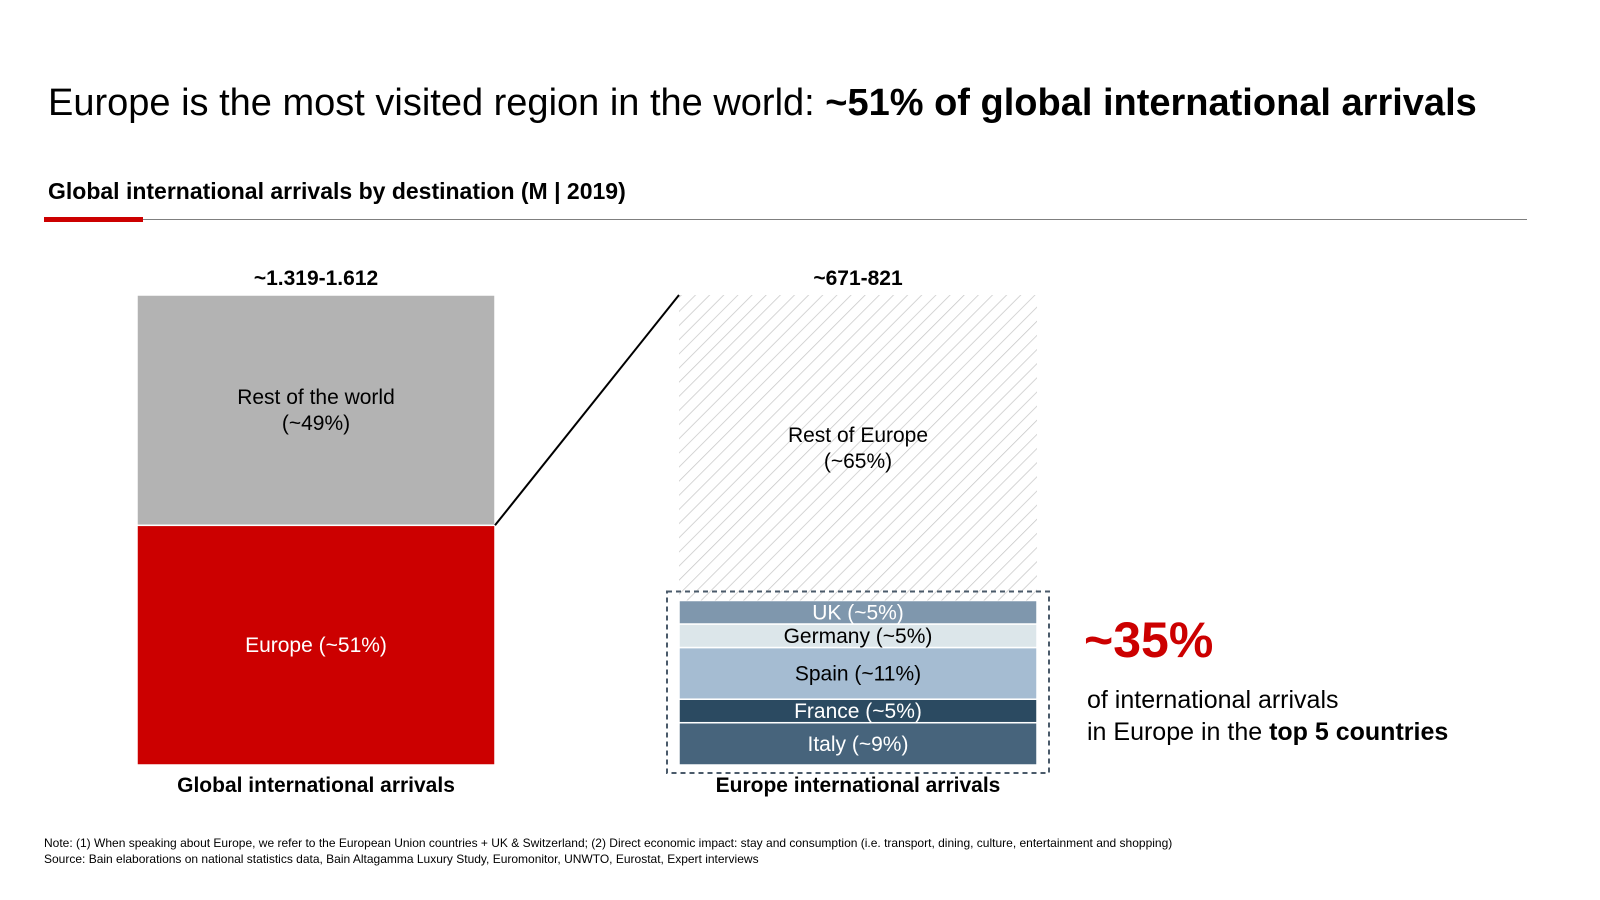  What do you see at coordinates (316, 785) in the screenshot?
I see `category-label-global-international-arrivals: Global international arrivals` at bounding box center [316, 785].